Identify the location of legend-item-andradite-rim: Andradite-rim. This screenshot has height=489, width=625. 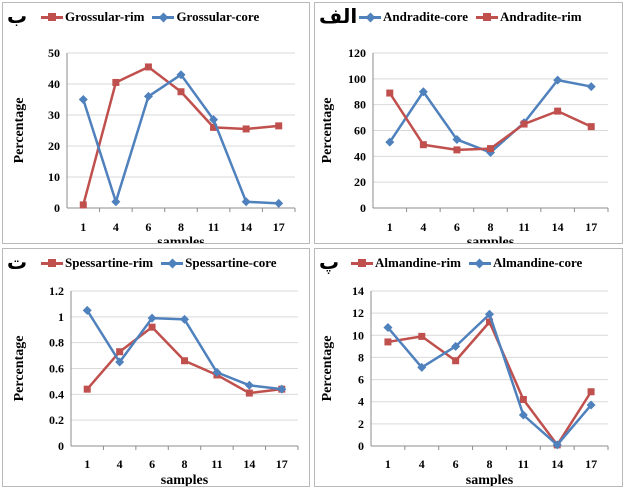
(528, 17).